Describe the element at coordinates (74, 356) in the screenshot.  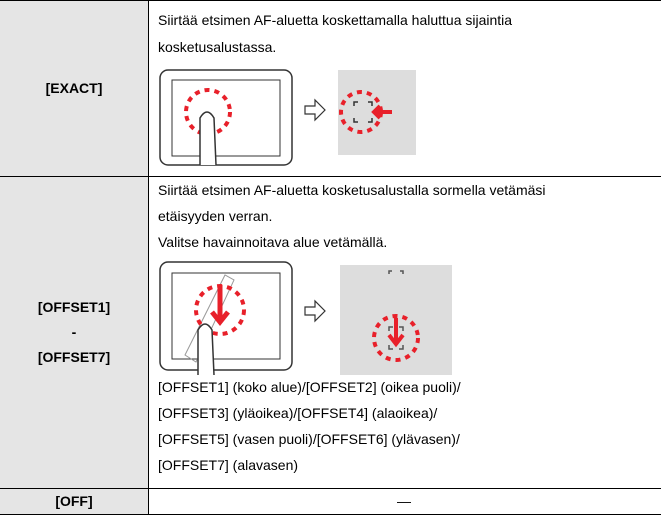
I see `label-text: [OFFSET7]` at that location.